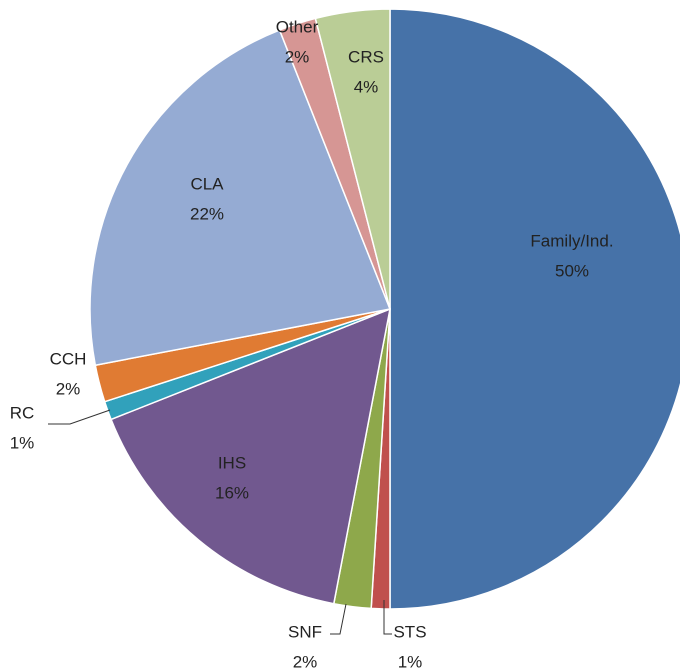 This screenshot has height=672, width=680. What do you see at coordinates (232, 462) in the screenshot?
I see `slice-label: IHS` at bounding box center [232, 462].